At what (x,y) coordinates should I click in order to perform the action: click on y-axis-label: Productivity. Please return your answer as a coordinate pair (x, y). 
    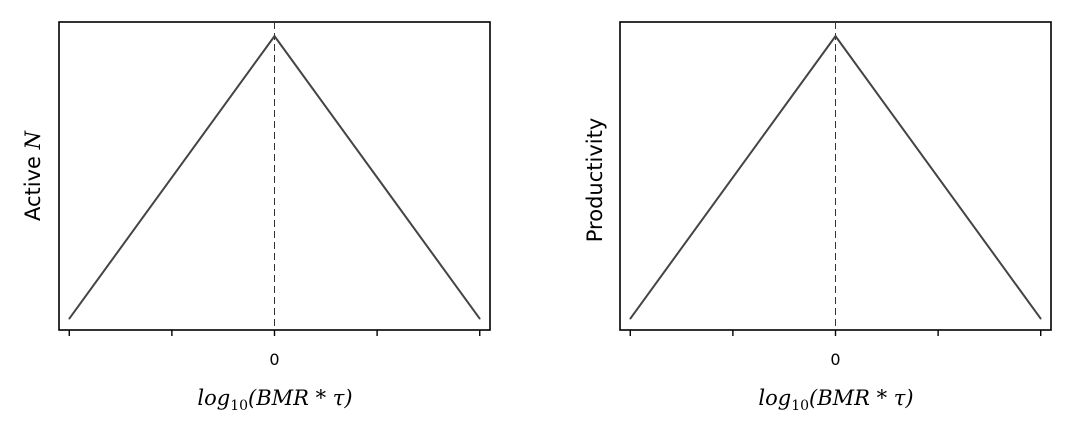
    Looking at the image, I should click on (595, 180).